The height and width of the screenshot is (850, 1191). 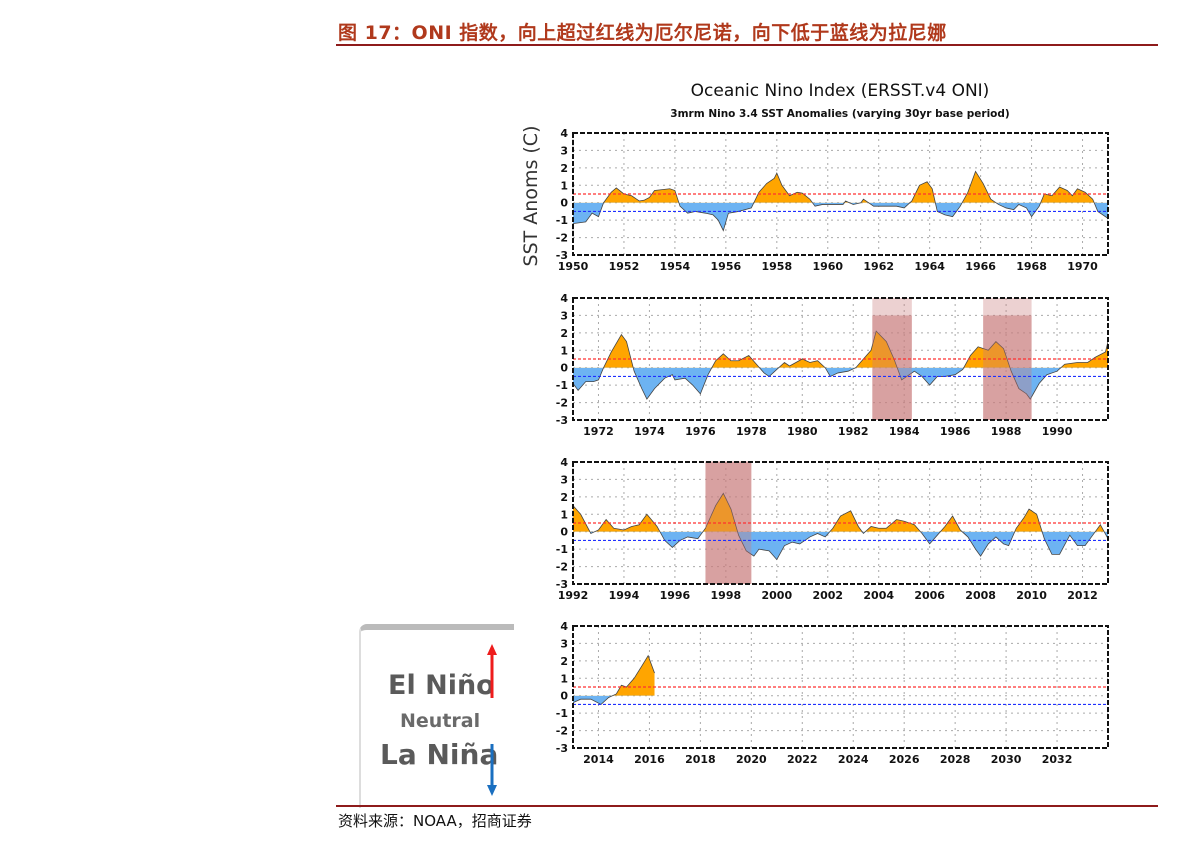 I want to click on x-tick-label: 1994, so click(x=624, y=595).